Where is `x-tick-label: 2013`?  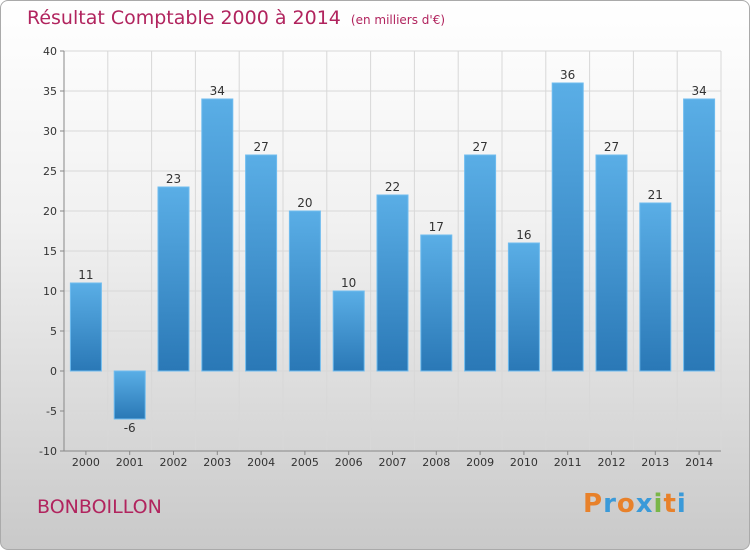 x-tick-label: 2013 is located at coordinates (655, 462).